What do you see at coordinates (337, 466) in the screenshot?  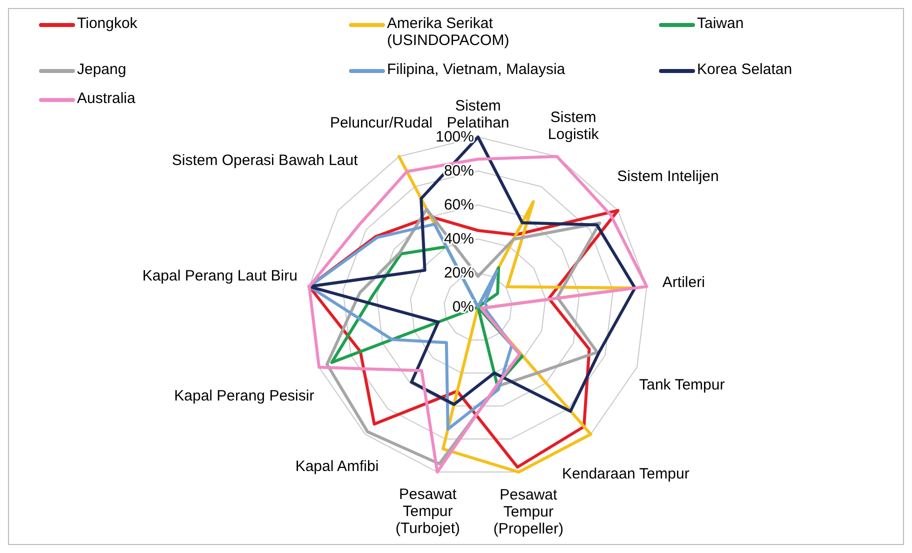 I see `spoke-label: Kapal Amfibi` at bounding box center [337, 466].